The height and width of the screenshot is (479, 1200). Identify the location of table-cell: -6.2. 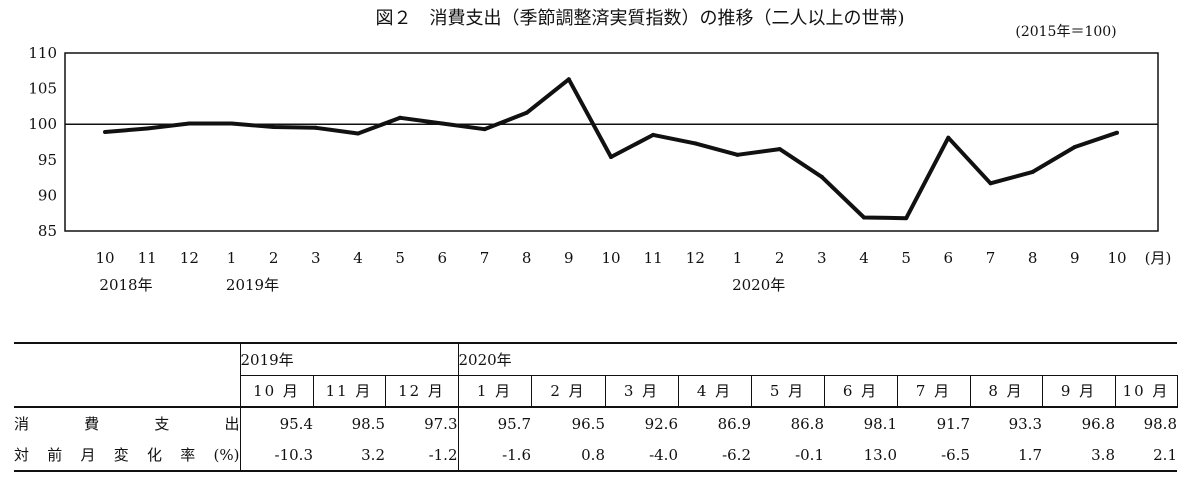
(714, 455).